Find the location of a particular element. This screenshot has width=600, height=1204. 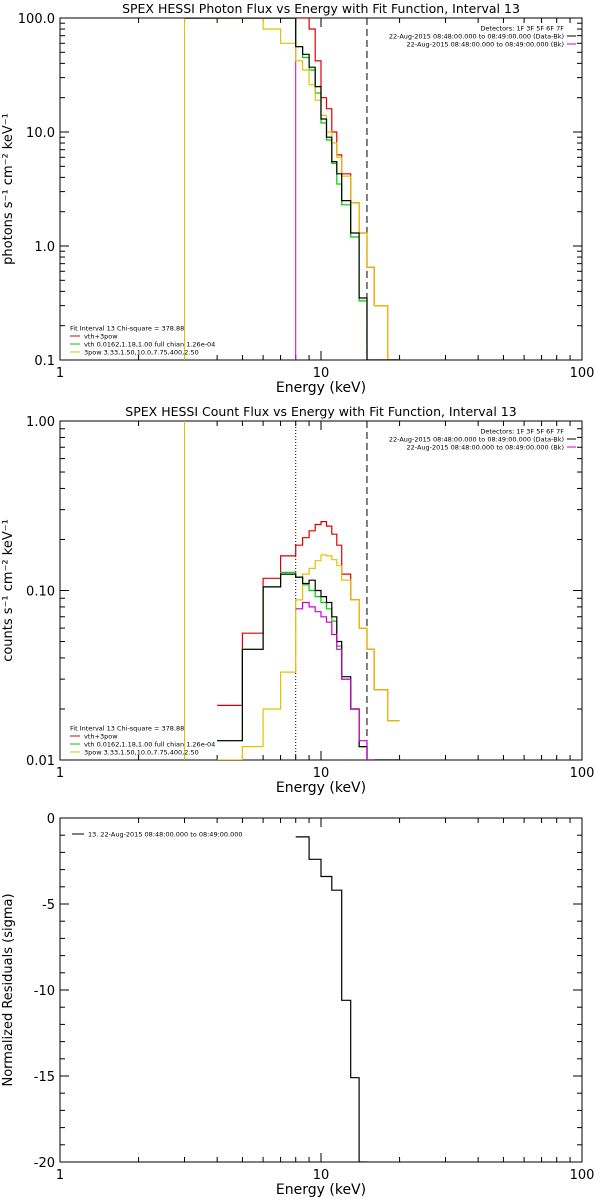

y-tick-label: -10 is located at coordinates (44, 991).